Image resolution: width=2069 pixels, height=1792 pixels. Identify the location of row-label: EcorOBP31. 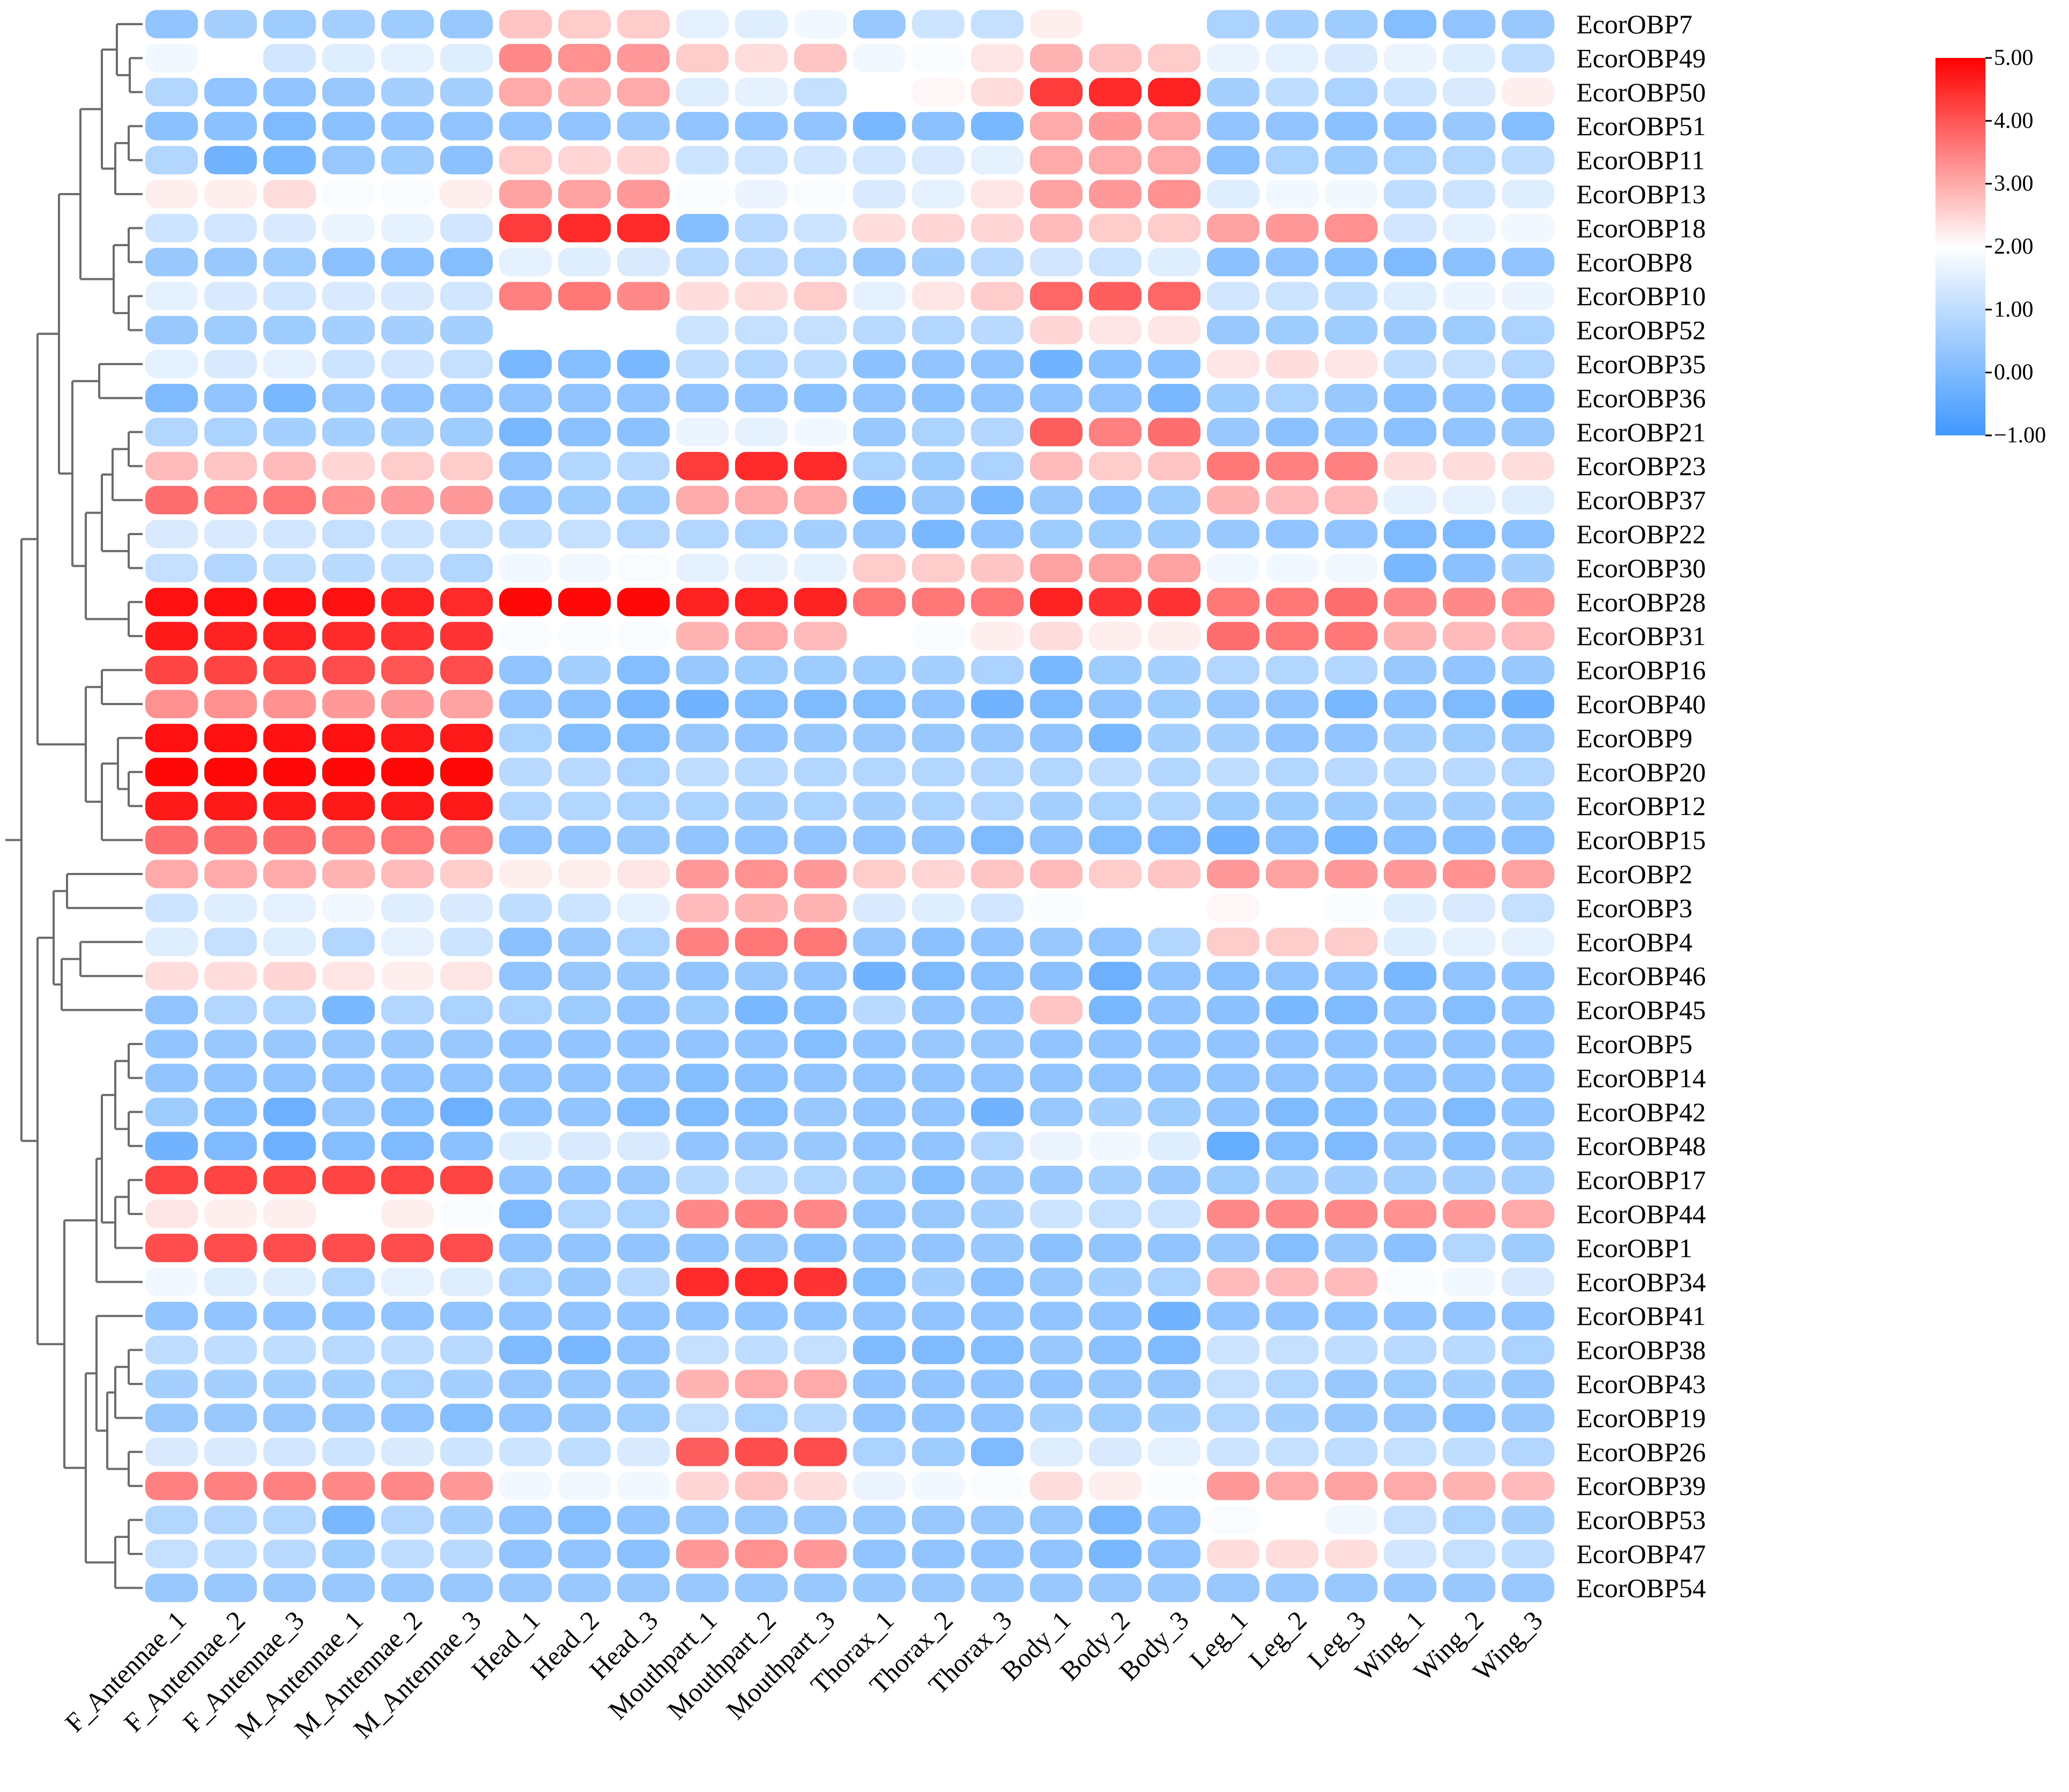
(1641, 636).